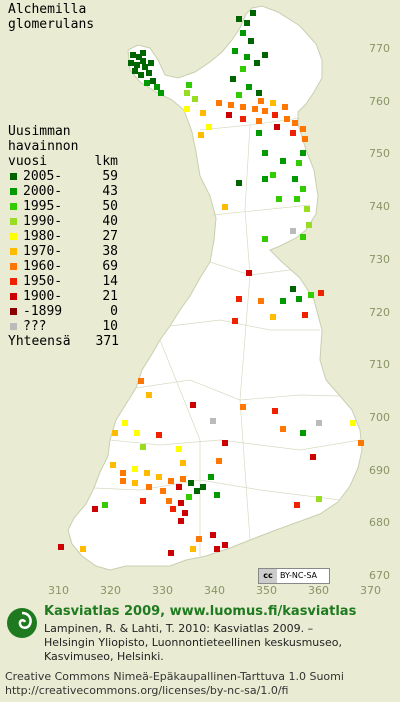 The width and height of the screenshot is (400, 702). What do you see at coordinates (110, 236) in the screenshot?
I see `legend-count: 27` at bounding box center [110, 236].